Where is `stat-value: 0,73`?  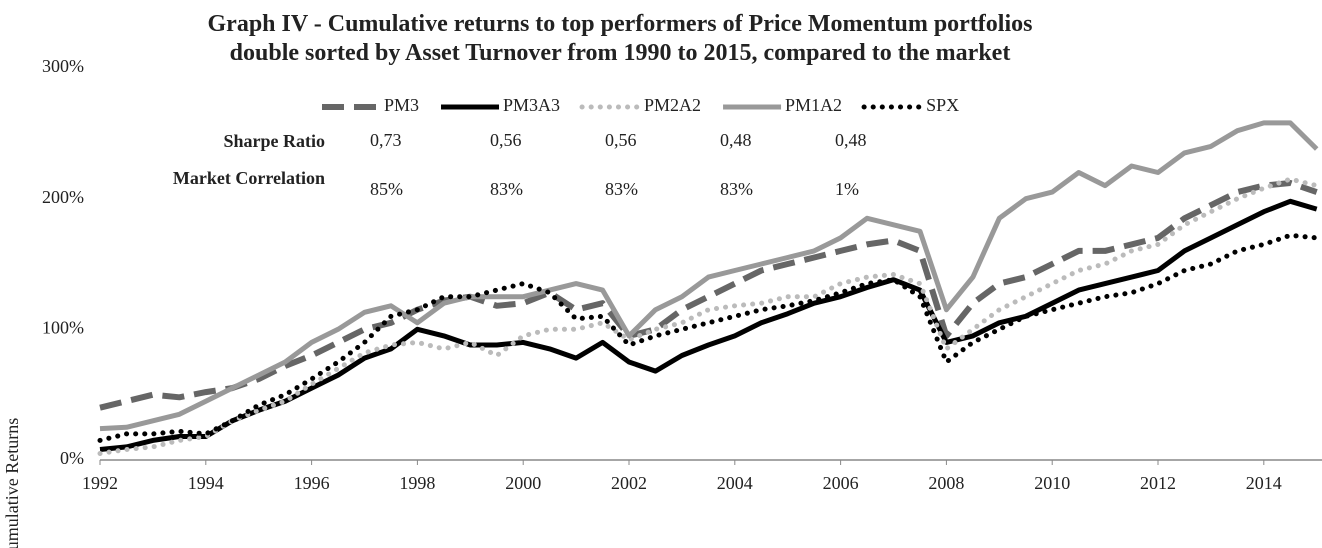
stat-value: 0,73 is located at coordinates (386, 140).